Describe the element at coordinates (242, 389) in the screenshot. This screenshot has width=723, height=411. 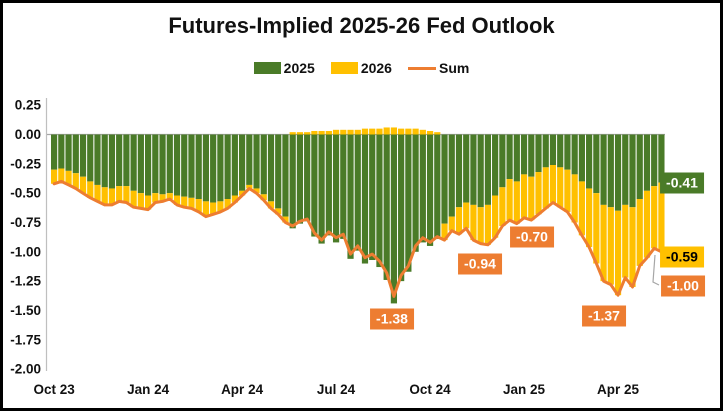
I see `x-axis-tick-label: Apr 24` at that location.